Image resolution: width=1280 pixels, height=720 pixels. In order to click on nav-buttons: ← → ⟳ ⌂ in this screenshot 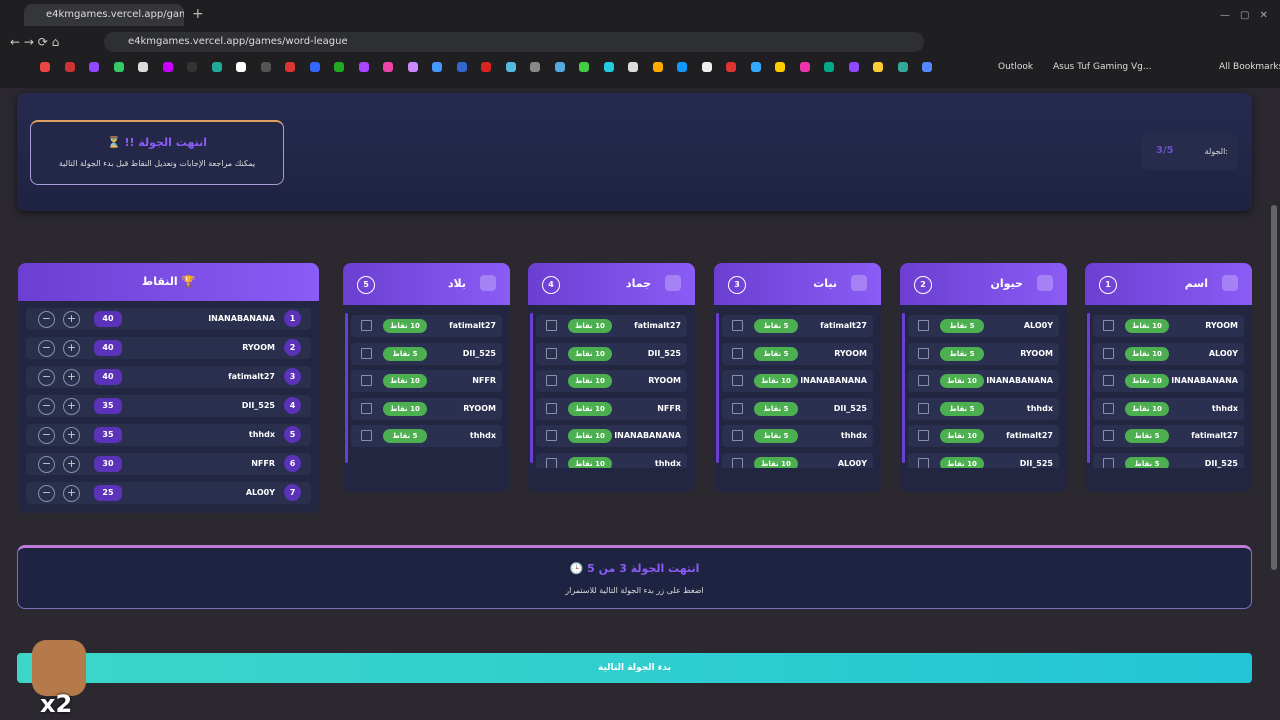, I will do `click(35, 42)`.